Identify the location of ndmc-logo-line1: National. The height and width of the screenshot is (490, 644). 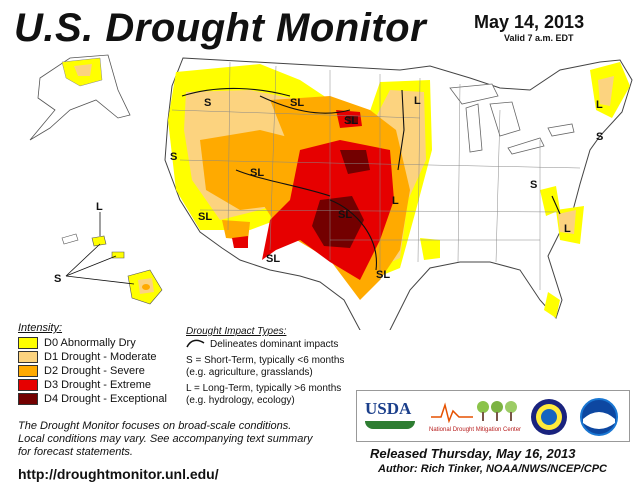
(440, 430).